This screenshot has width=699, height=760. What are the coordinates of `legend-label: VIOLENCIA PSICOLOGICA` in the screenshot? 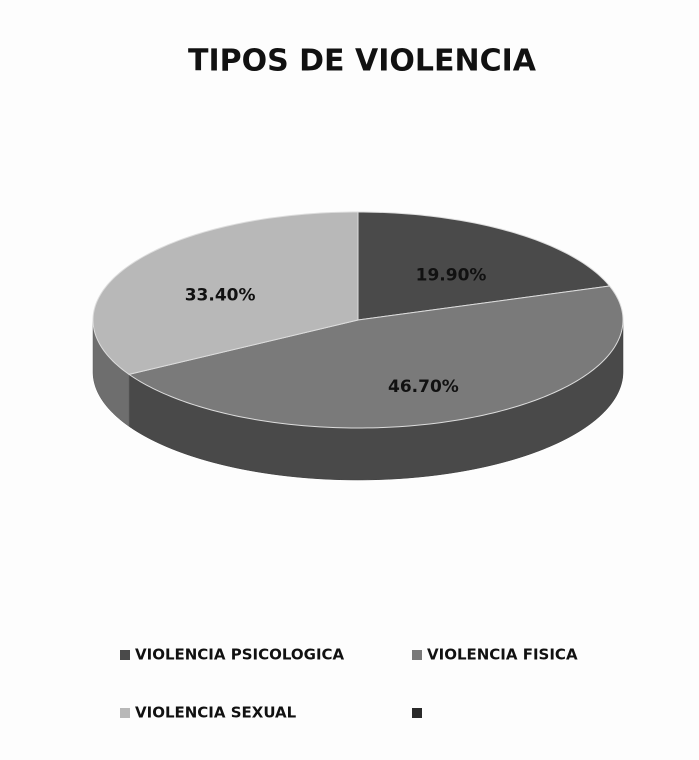 It's located at (240, 655).